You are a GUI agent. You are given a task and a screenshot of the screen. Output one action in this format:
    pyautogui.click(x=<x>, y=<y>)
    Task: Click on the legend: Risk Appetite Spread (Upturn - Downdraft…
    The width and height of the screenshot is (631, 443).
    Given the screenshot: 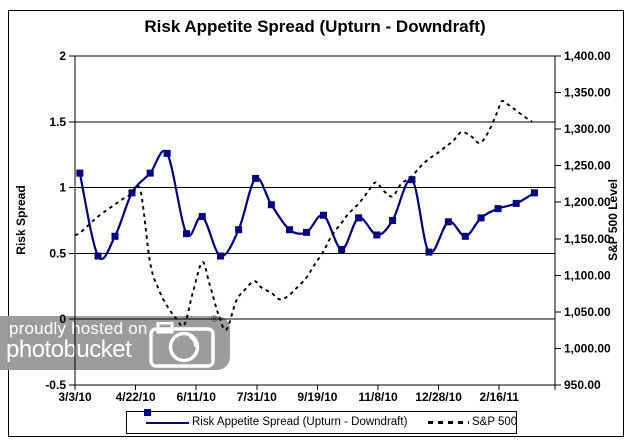 What is the action you would take?
    pyautogui.click(x=322, y=421)
    